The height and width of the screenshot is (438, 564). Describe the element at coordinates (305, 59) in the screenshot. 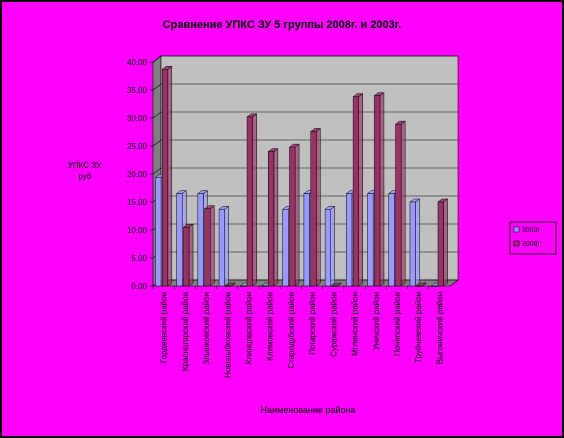

I see `gridline` at that location.